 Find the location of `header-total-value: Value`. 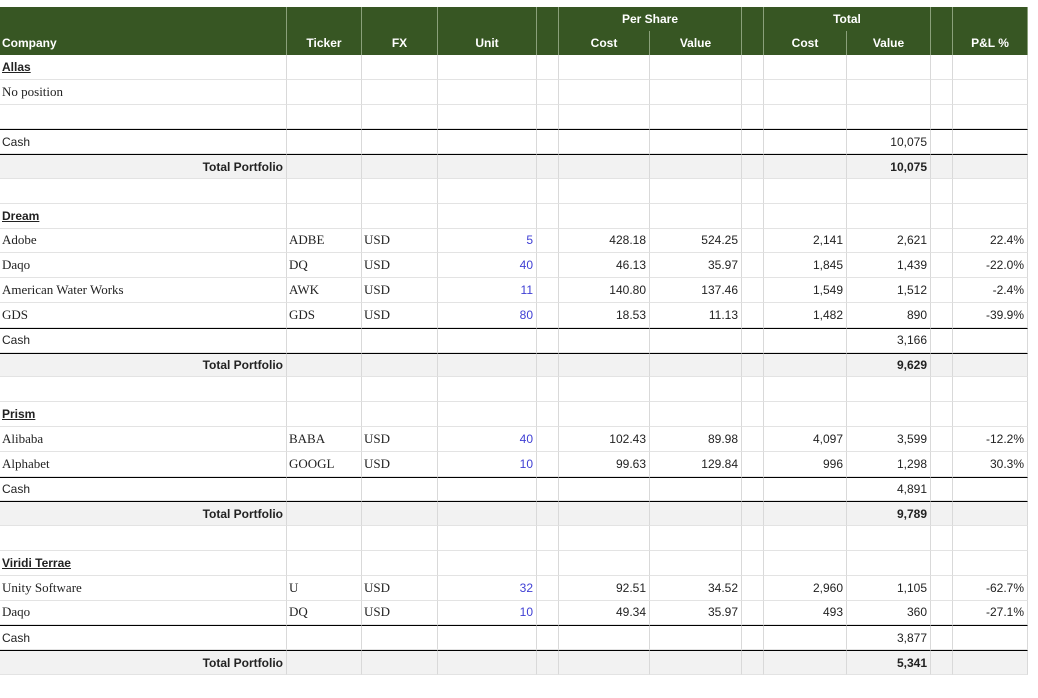

header-total-value: Value is located at coordinates (889, 43).